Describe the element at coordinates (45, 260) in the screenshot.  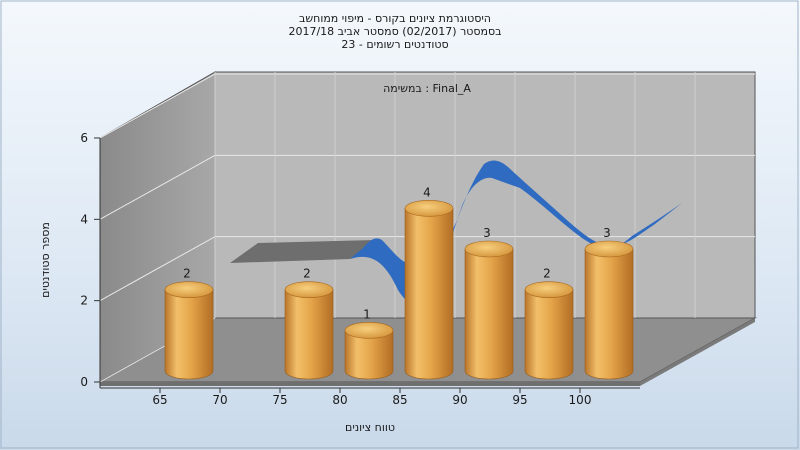
I see `y-axis-label: מספר סטודנטים` at that location.